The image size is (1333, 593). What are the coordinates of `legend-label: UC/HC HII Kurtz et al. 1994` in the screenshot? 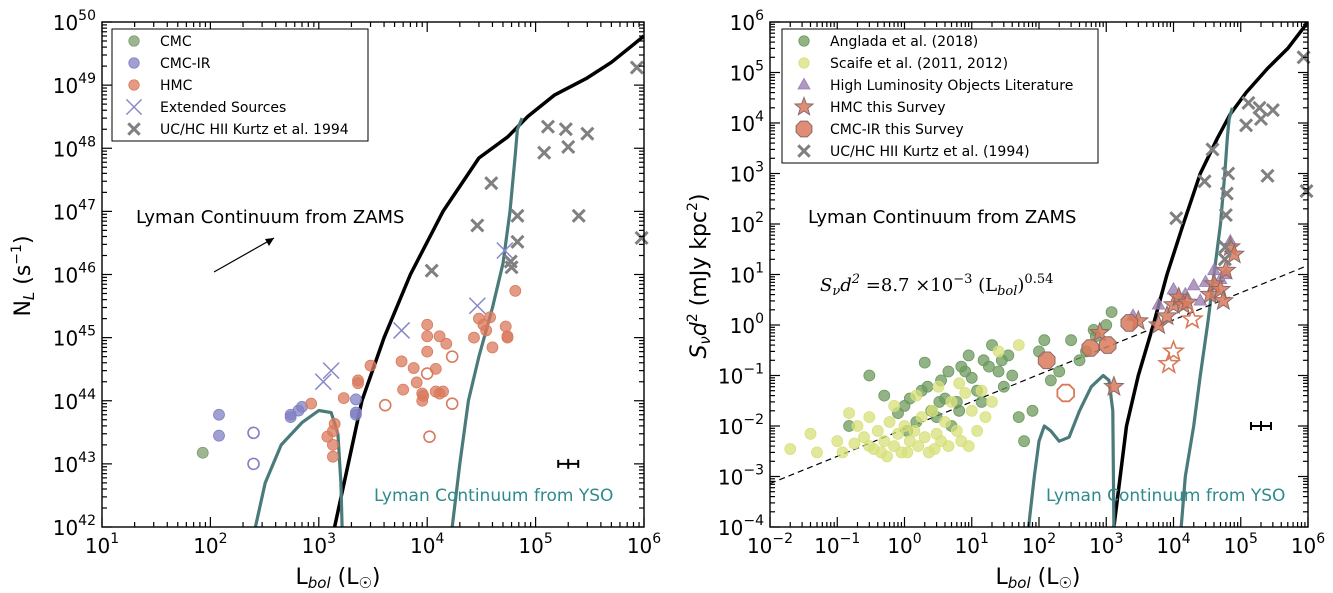 It's located at (254, 130).